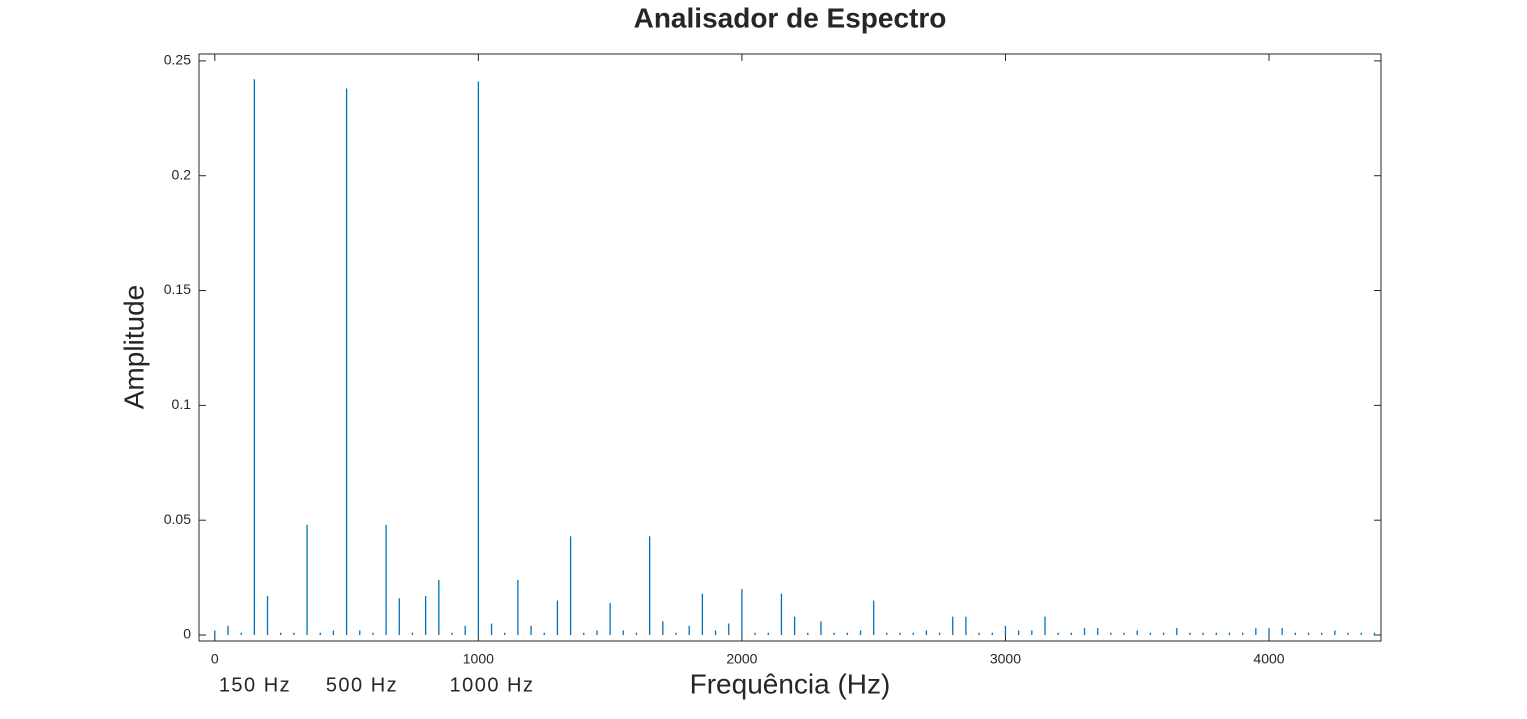  I want to click on y-tick-label: 0.1, so click(182, 404).